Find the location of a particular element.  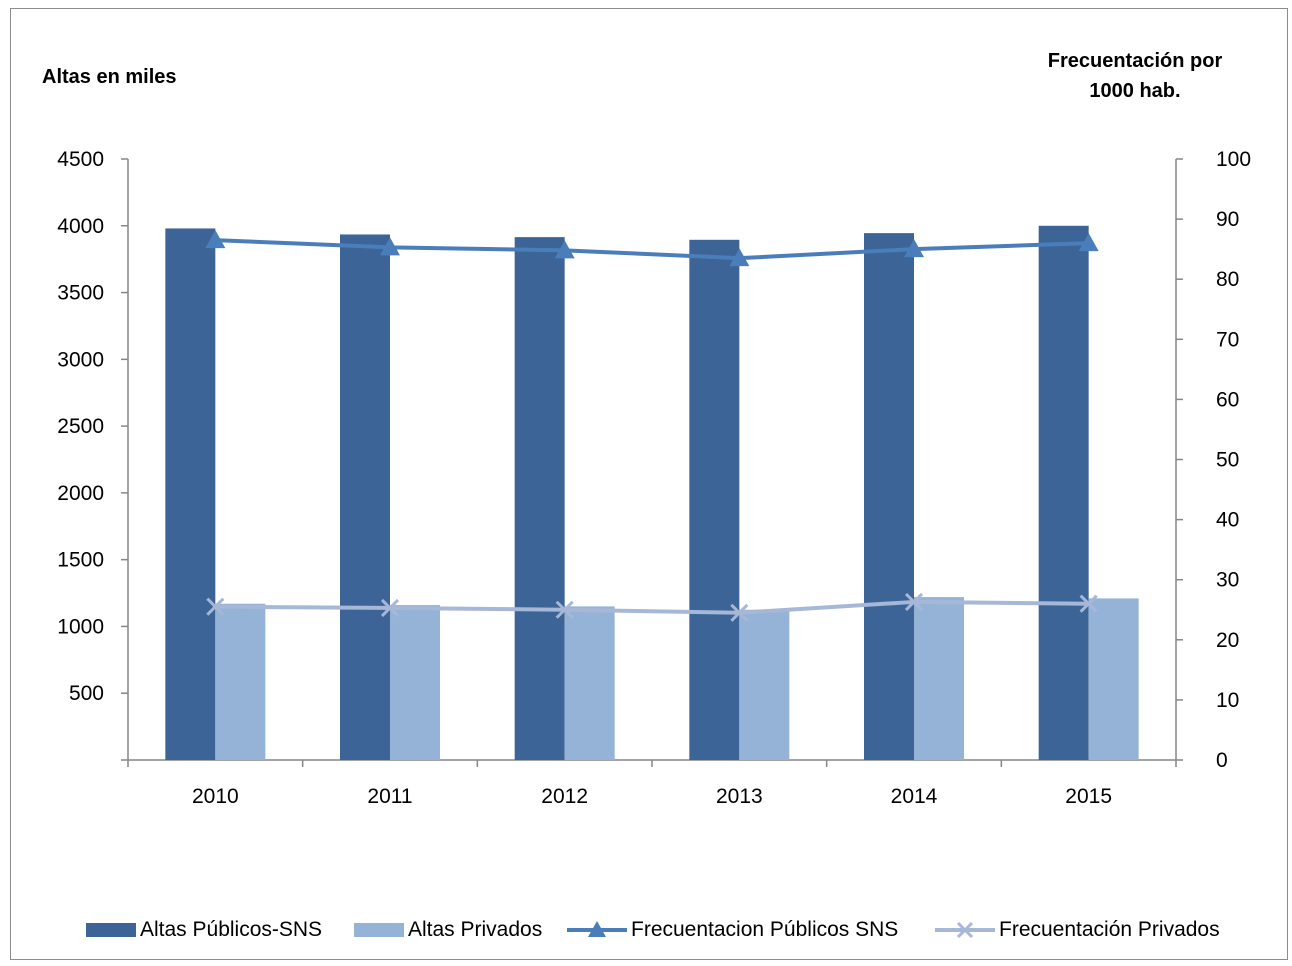

y-right-tick-label: 100 is located at coordinates (1233, 159).